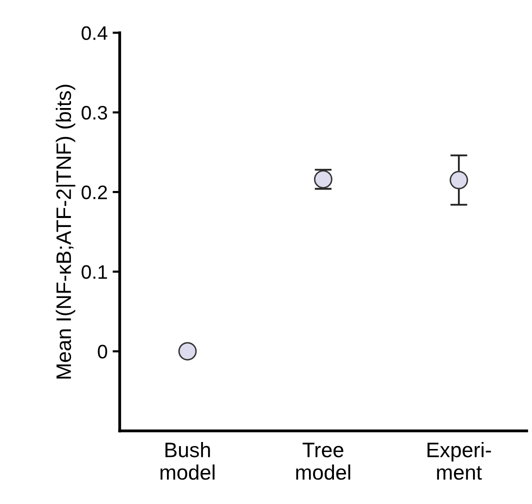  I want to click on y-tick-label: 0.2, so click(94, 192).